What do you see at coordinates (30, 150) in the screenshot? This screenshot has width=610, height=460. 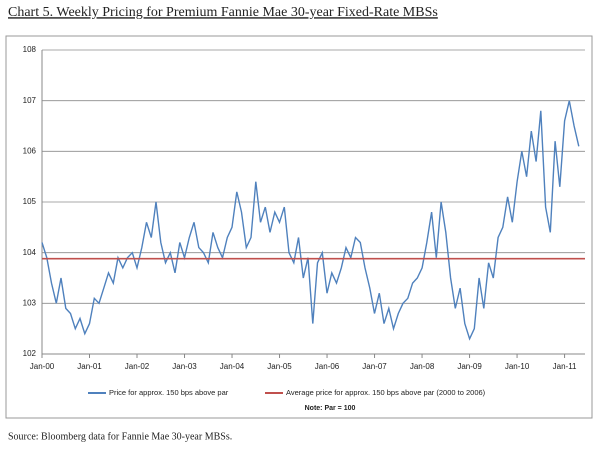 I see `y-tick-label: 106` at bounding box center [30, 150].